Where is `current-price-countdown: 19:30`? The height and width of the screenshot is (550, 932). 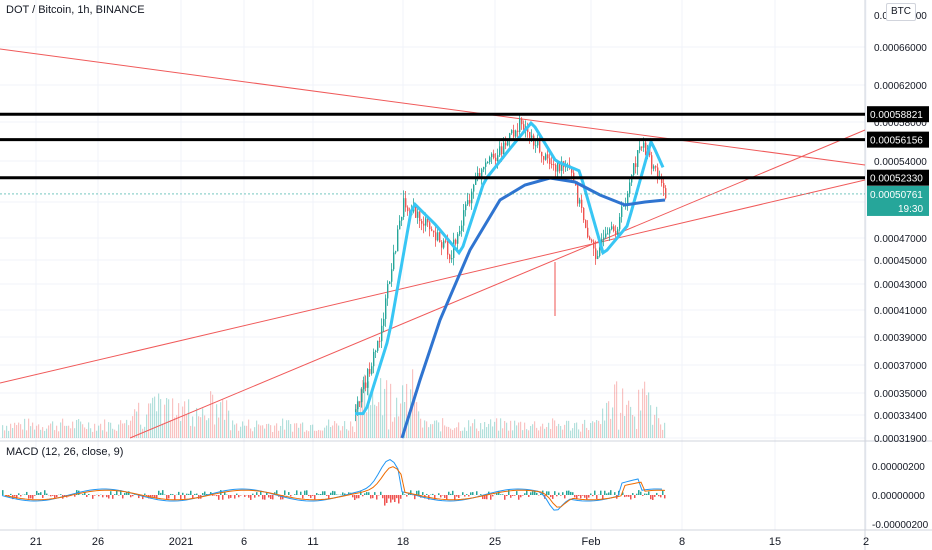
current-price-countdown: 19:30 is located at coordinates (910, 209).